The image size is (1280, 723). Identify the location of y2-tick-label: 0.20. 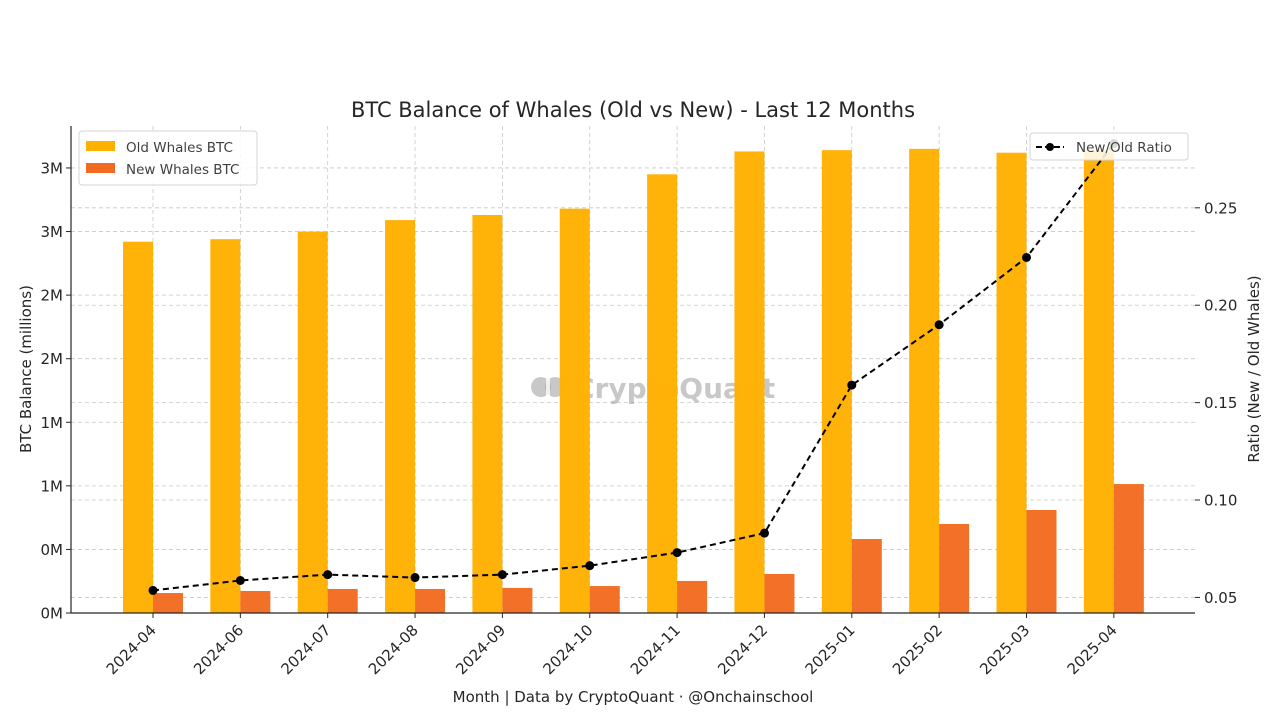
(1220, 306).